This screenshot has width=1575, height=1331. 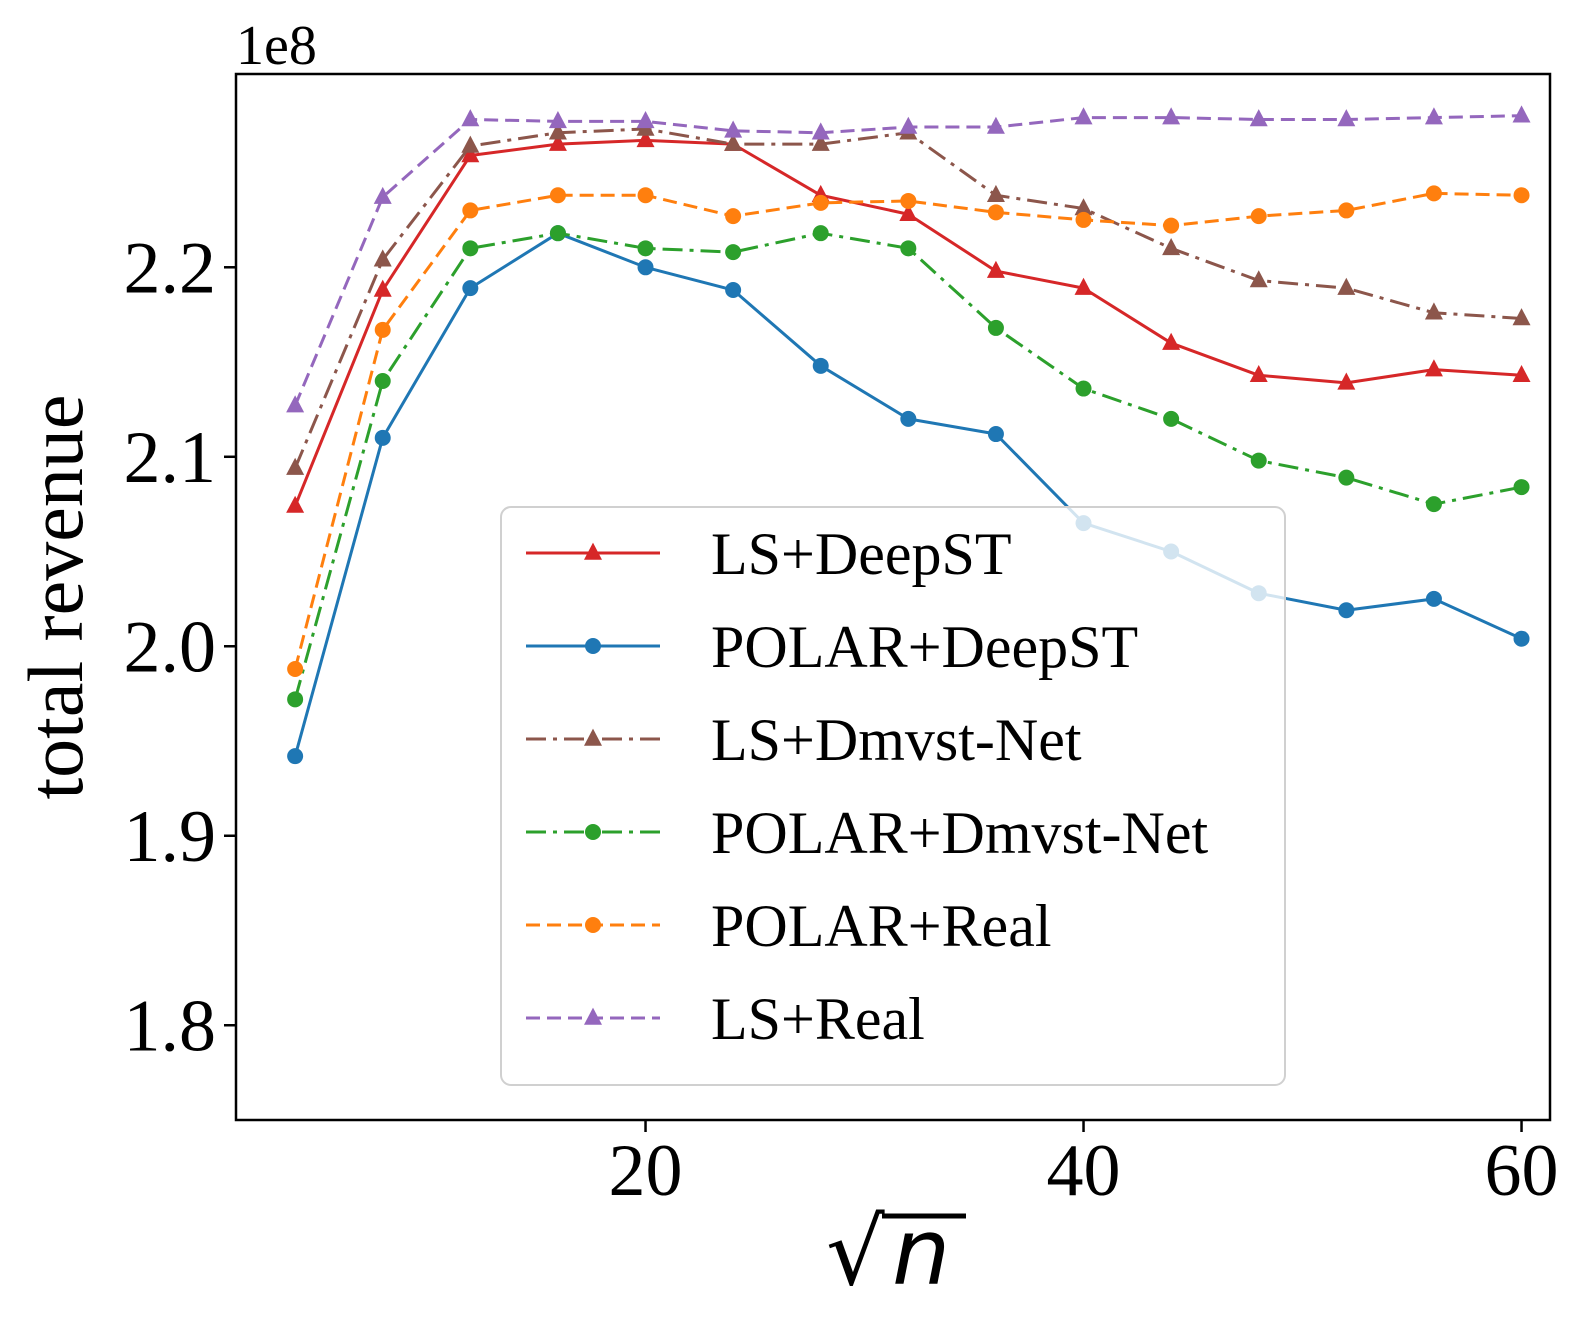 What do you see at coordinates (818, 1019) in the screenshot?
I see `legend-label: LS+Real` at bounding box center [818, 1019].